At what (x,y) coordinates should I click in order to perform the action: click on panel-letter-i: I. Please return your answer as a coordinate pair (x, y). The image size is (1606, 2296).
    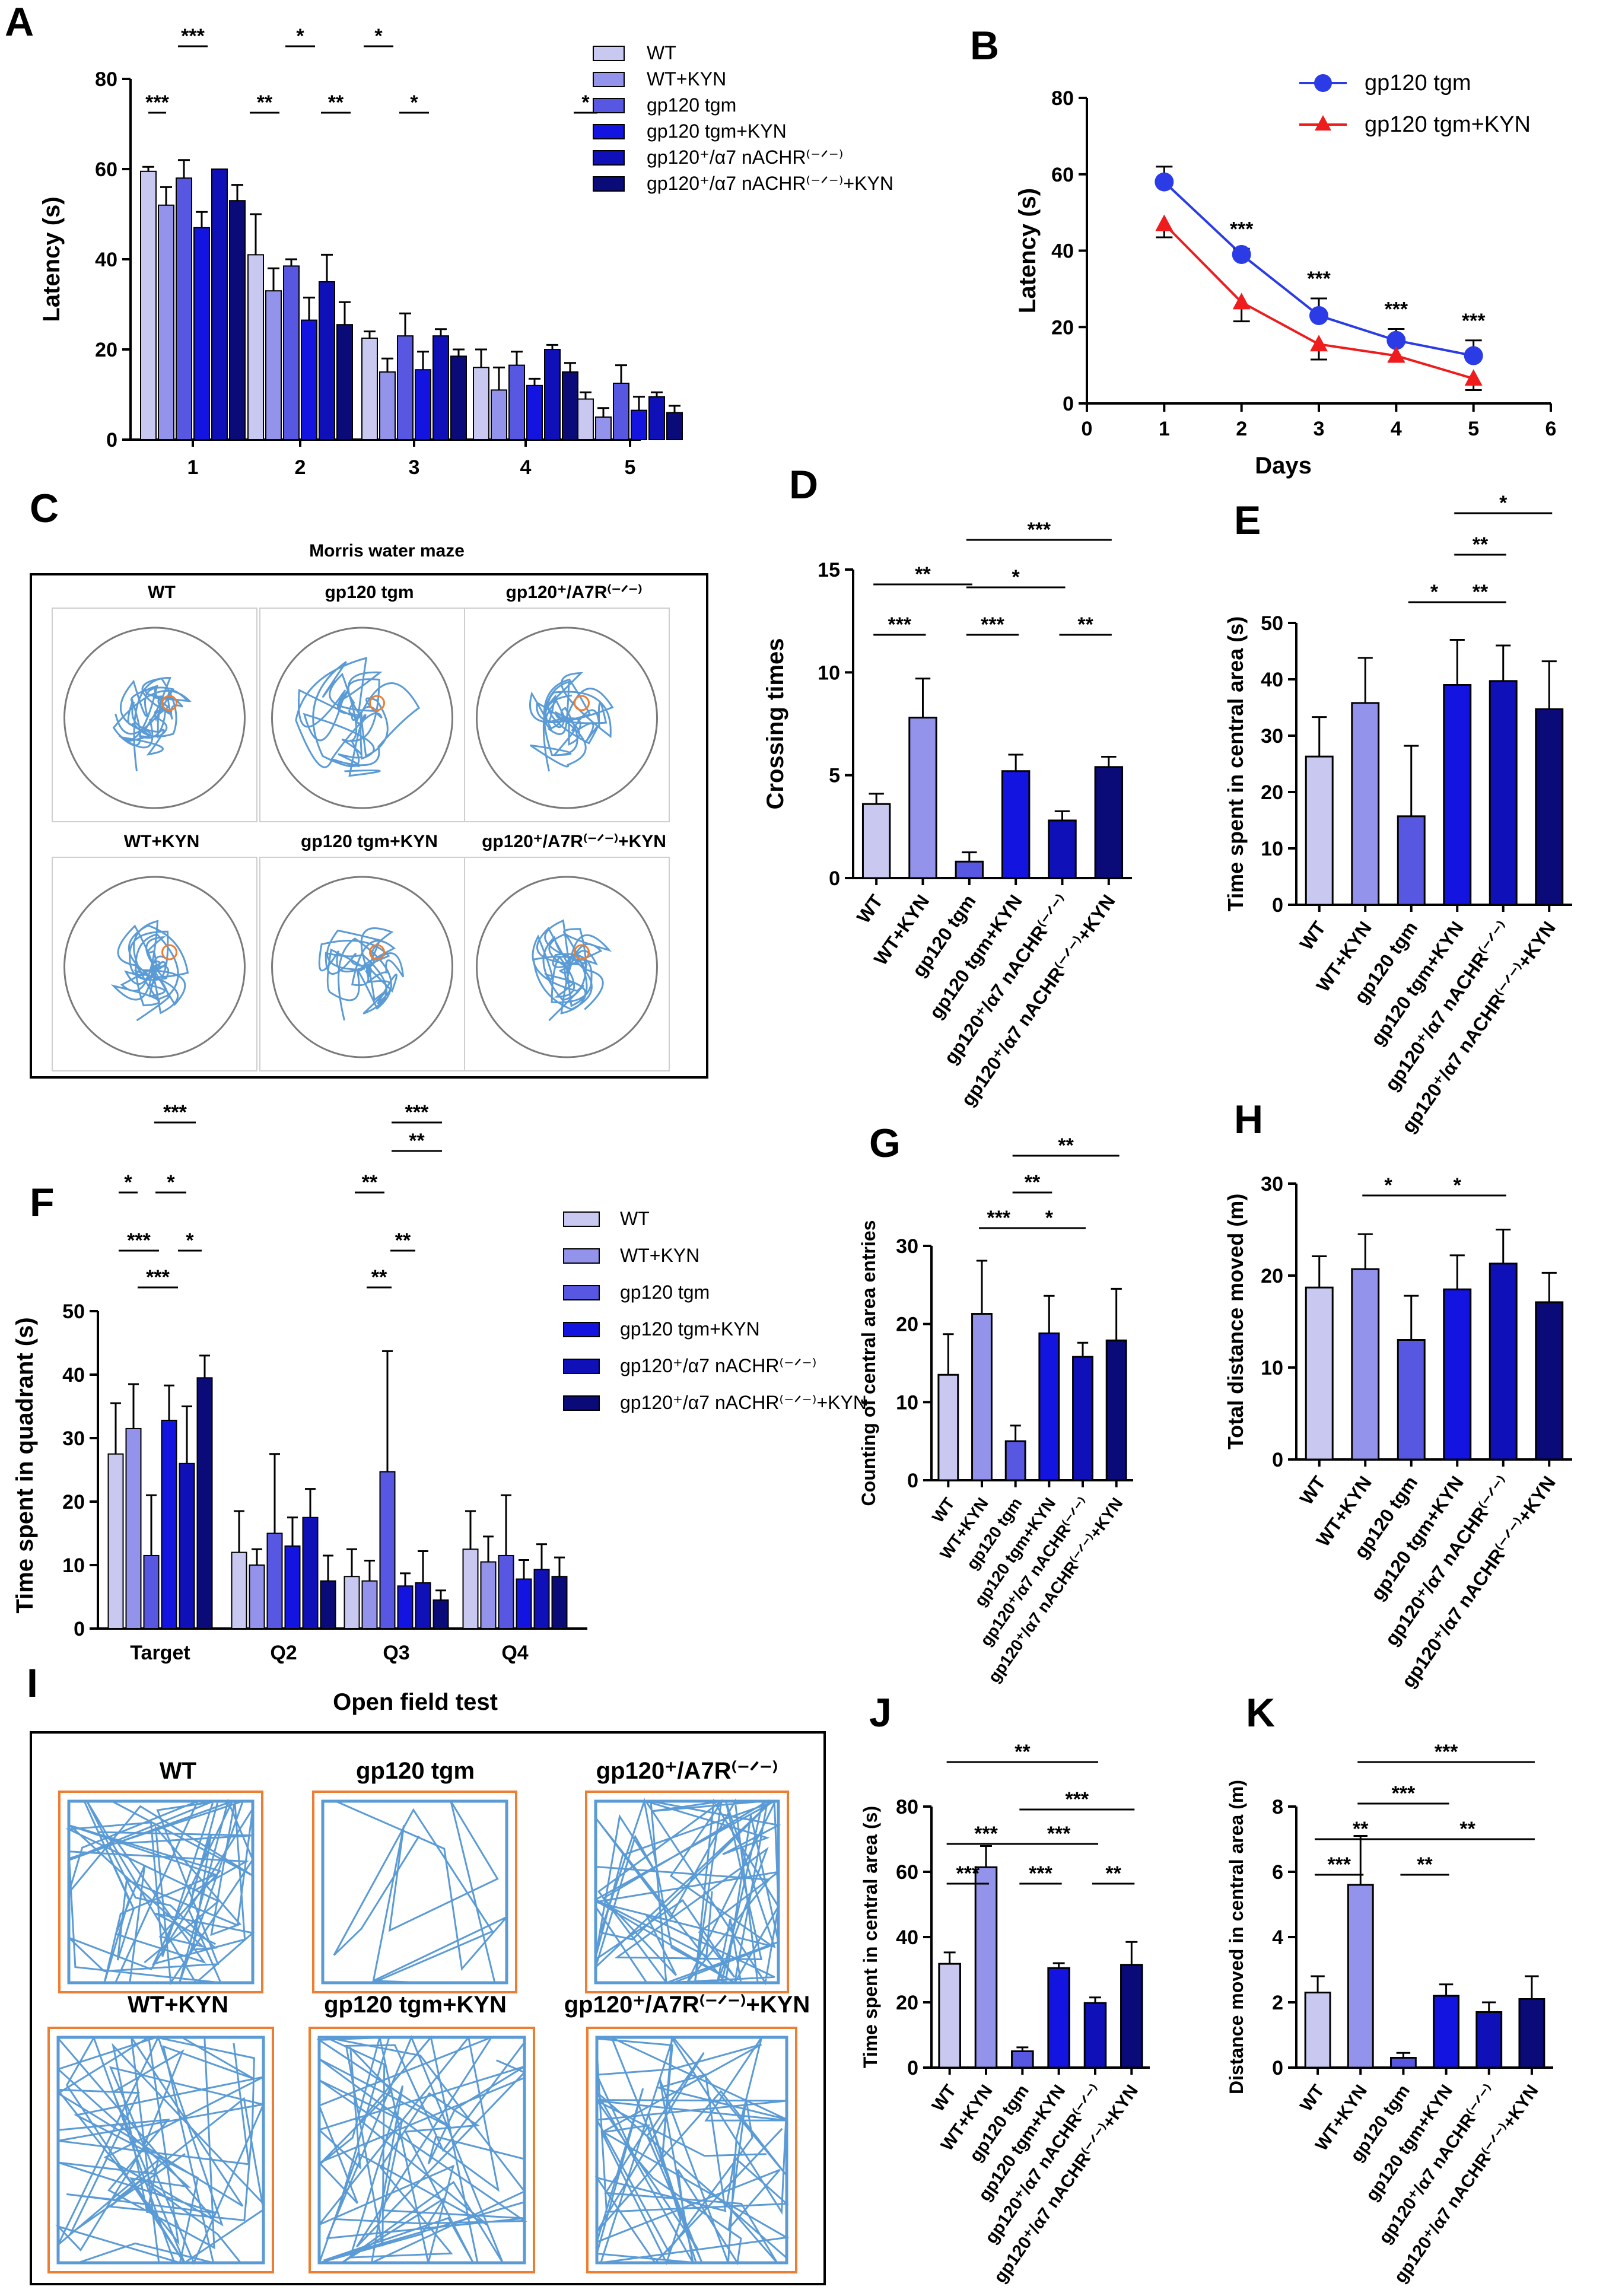
    Looking at the image, I should click on (32, 1683).